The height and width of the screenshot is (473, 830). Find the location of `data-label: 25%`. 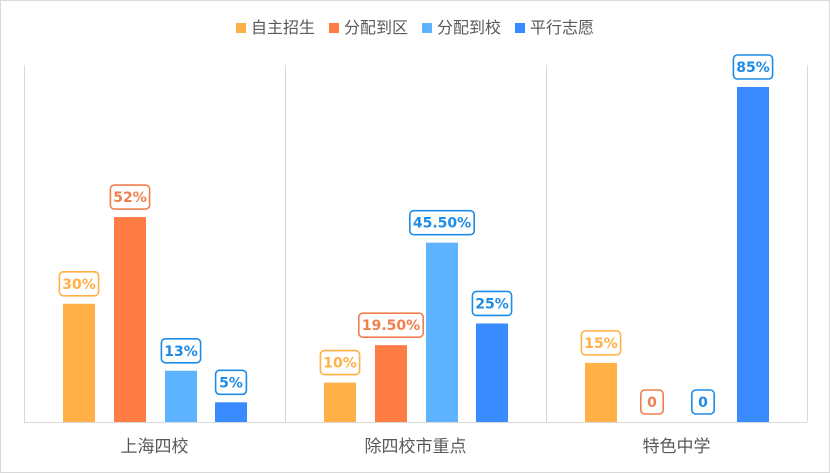

data-label: 25% is located at coordinates (492, 304).